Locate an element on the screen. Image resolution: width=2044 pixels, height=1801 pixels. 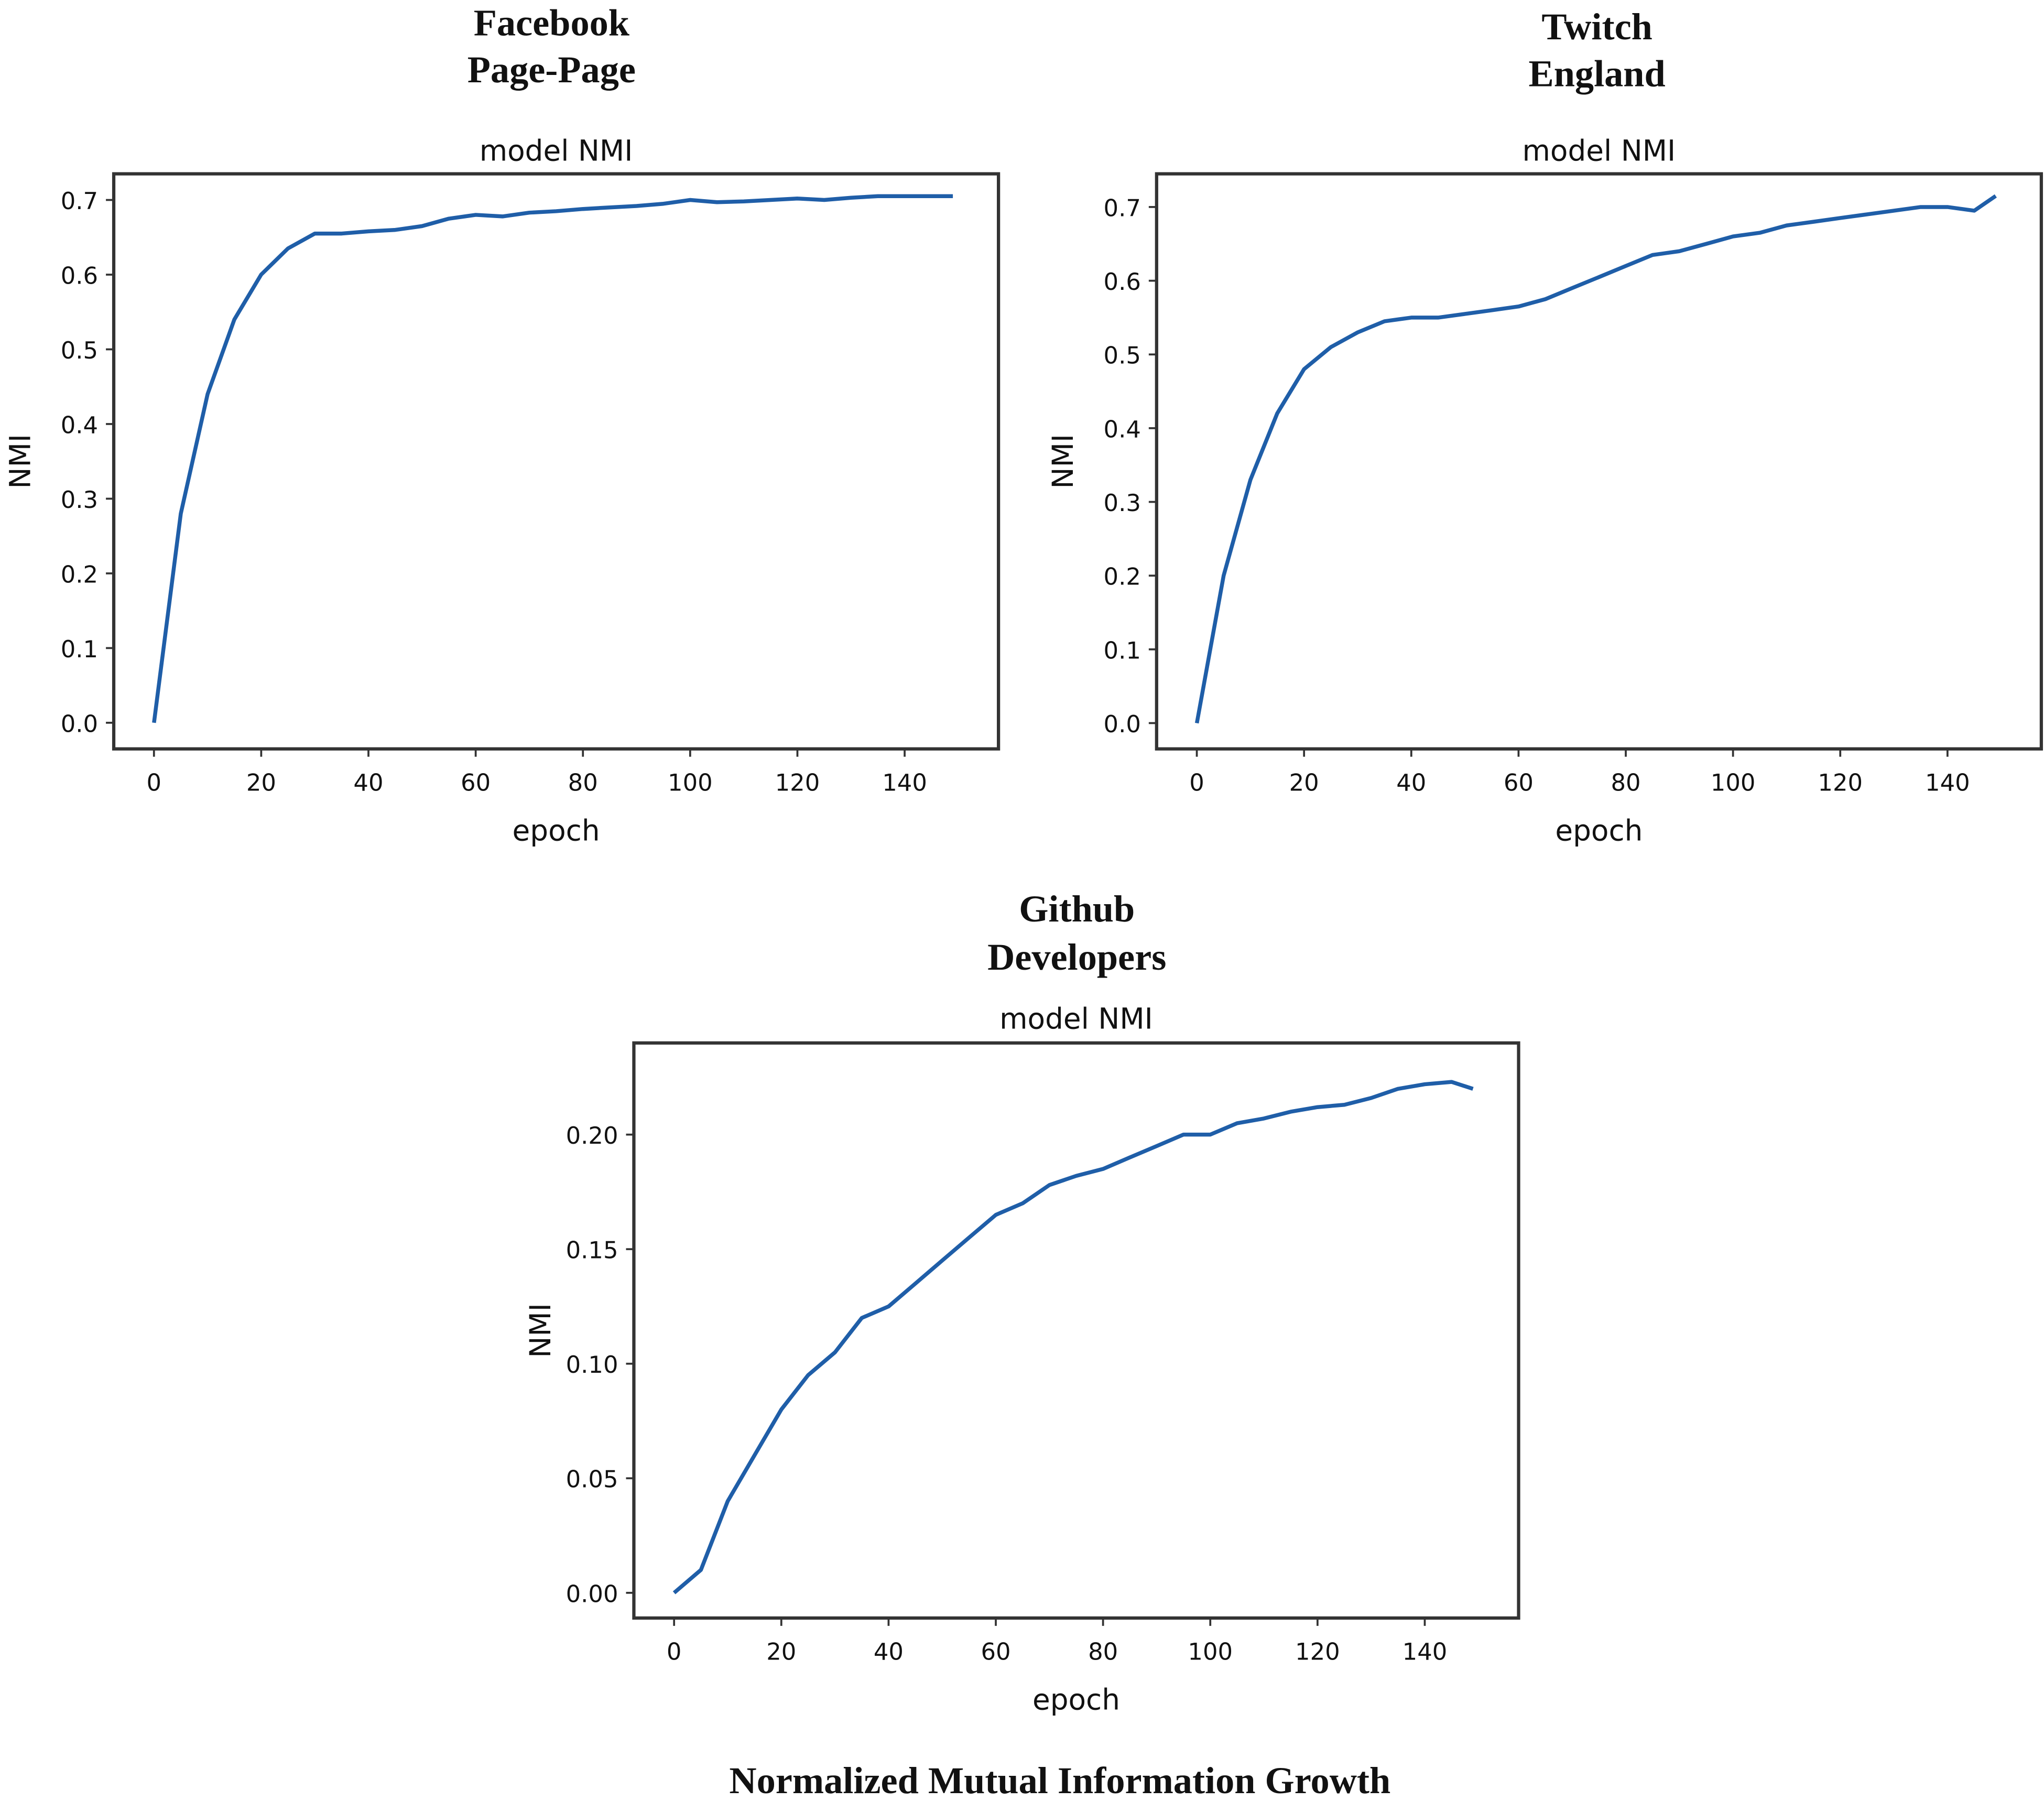
dataset-title-line-1: Twitch is located at coordinates (1596, 27).